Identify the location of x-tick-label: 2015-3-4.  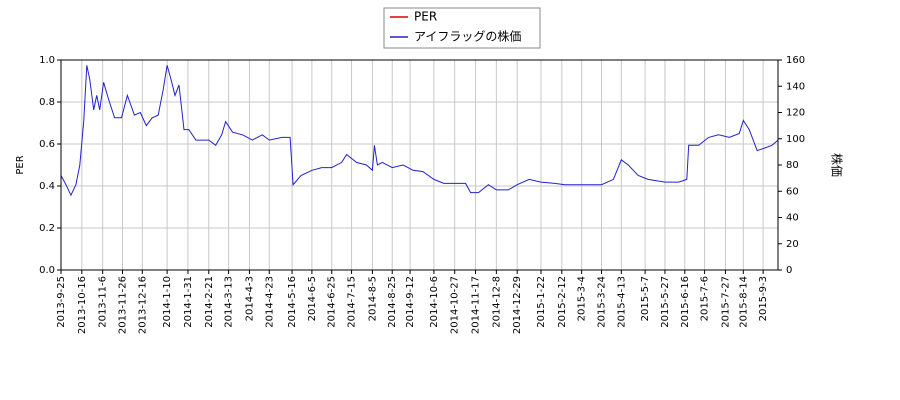
(582, 298).